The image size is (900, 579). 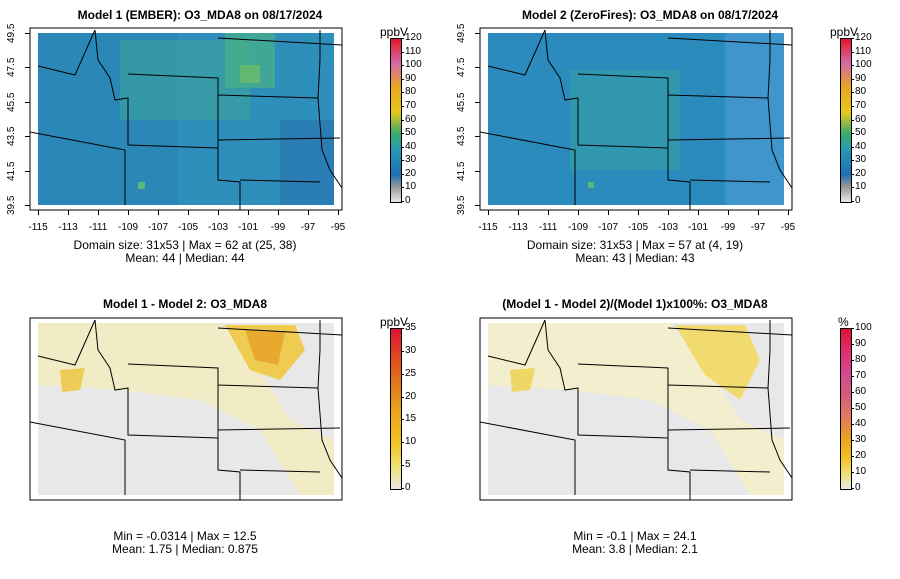 I want to click on colorbar-tick-label: 5, so click(x=408, y=465).